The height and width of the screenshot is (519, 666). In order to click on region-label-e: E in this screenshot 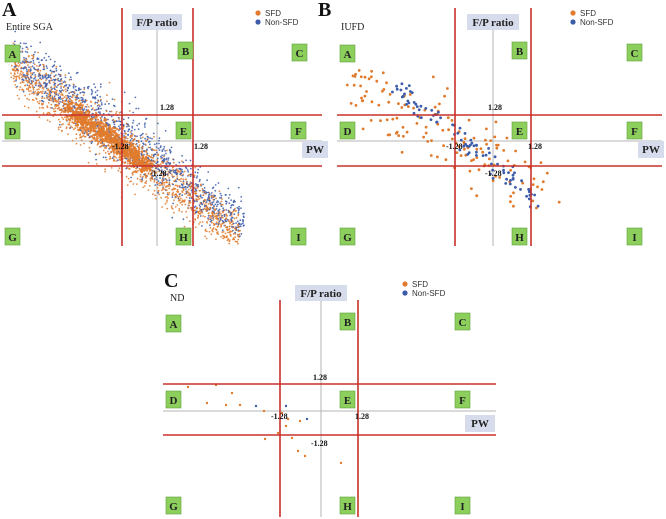, I will do `click(519, 132)`.